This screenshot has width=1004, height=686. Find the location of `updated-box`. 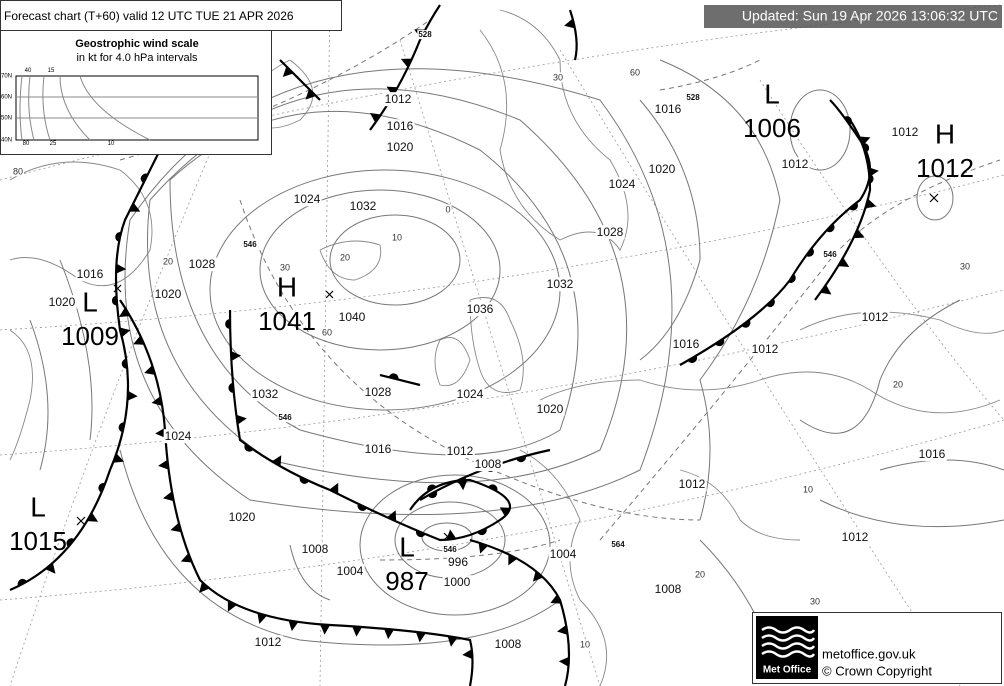

updated-box is located at coordinates (853, 16).